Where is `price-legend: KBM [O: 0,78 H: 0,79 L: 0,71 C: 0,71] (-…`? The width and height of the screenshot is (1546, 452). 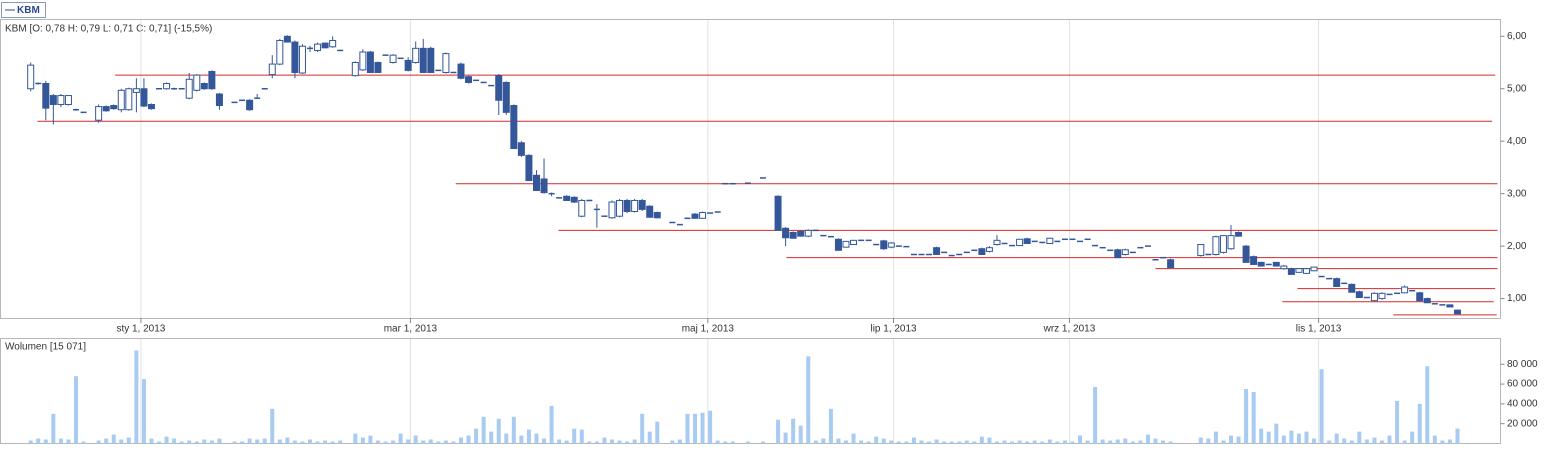 price-legend: KBM [O: 0,78 H: 0,79 L: 0,71 C: 0,71] (-… is located at coordinates (108, 29).